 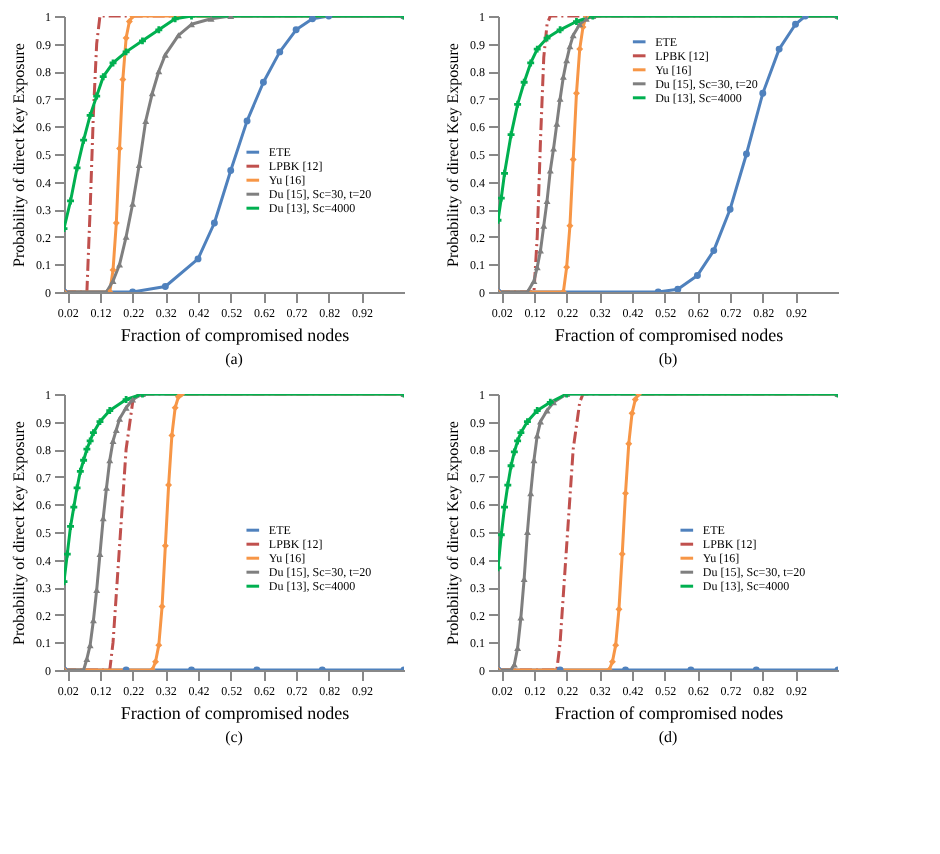 What do you see at coordinates (668, 359) in the screenshot?
I see `text: (b)` at bounding box center [668, 359].